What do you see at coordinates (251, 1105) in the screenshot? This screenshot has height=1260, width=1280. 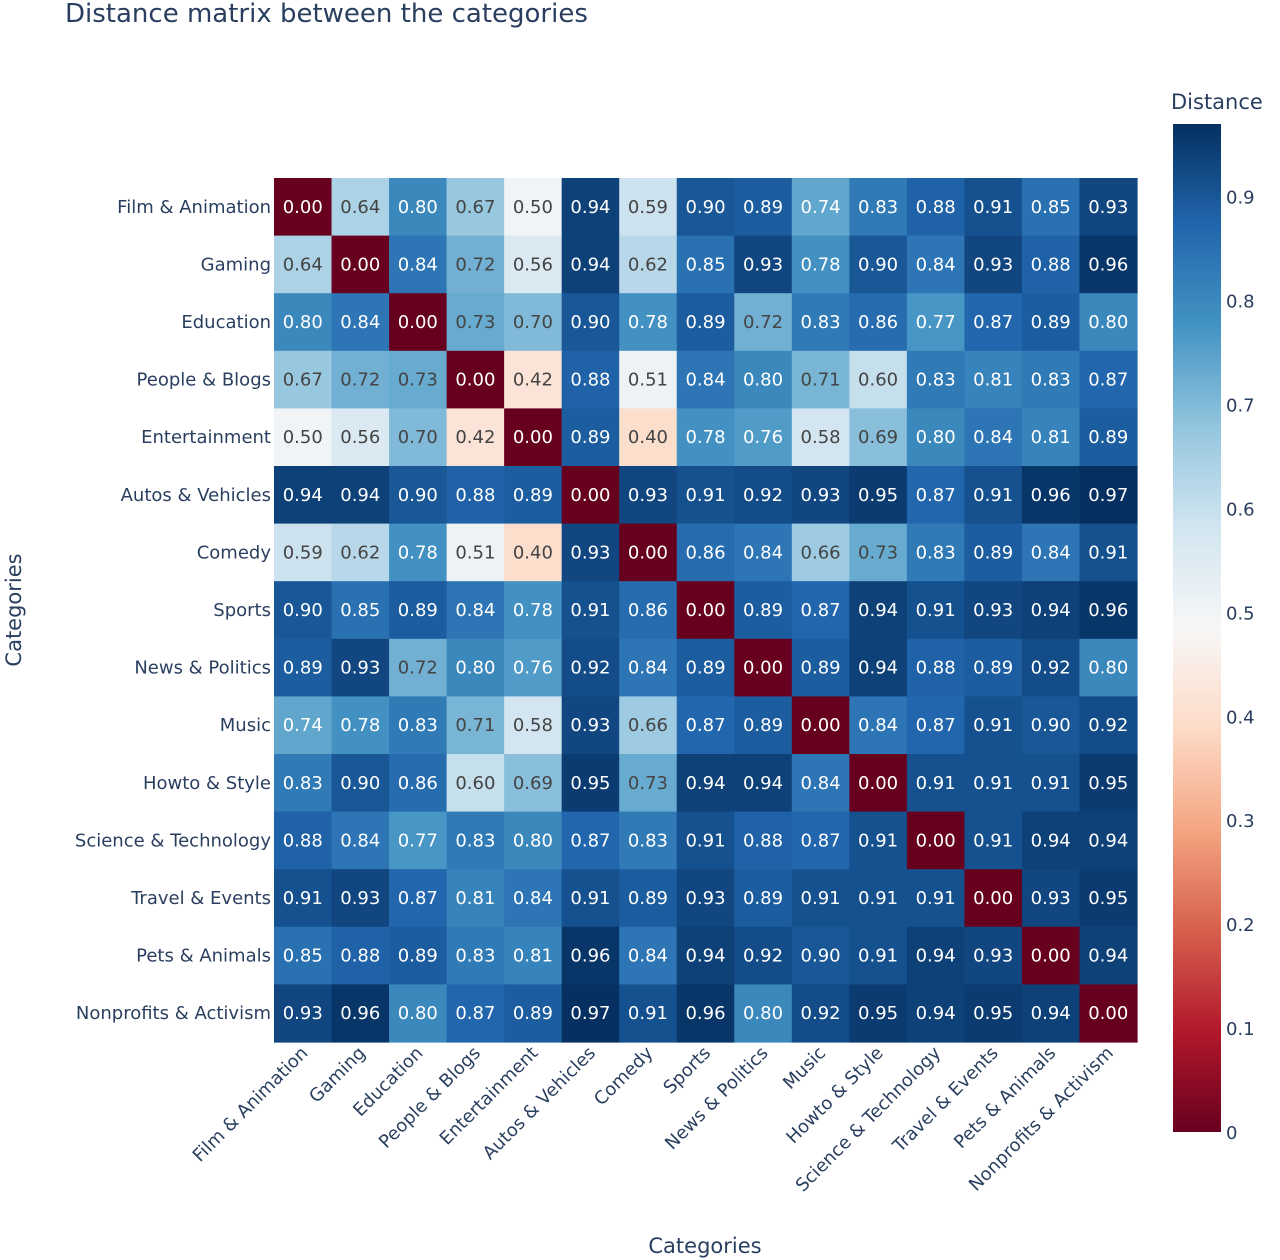 I see `x-tick-label: Film & Animation` at bounding box center [251, 1105].